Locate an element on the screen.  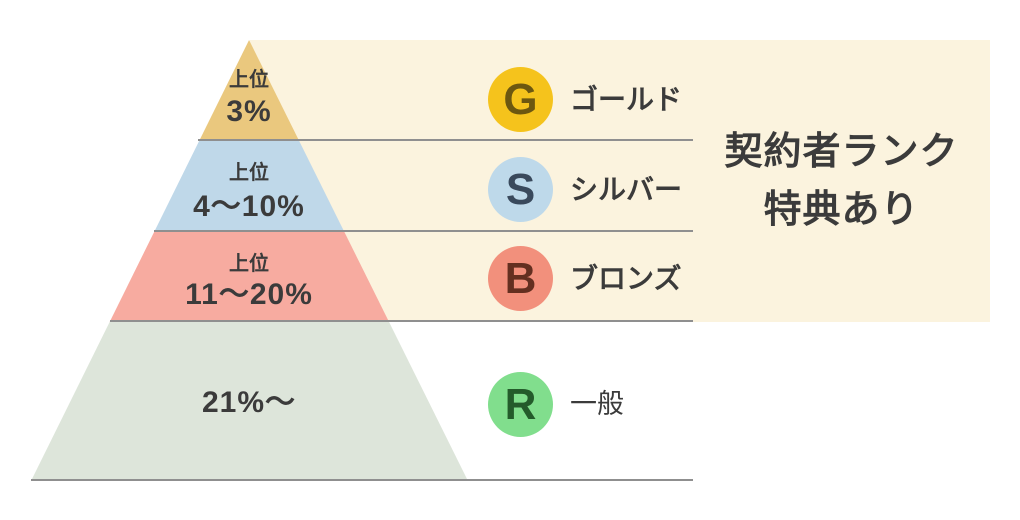
bronze-rank-value: 11〜20% is located at coordinates (249, 294).